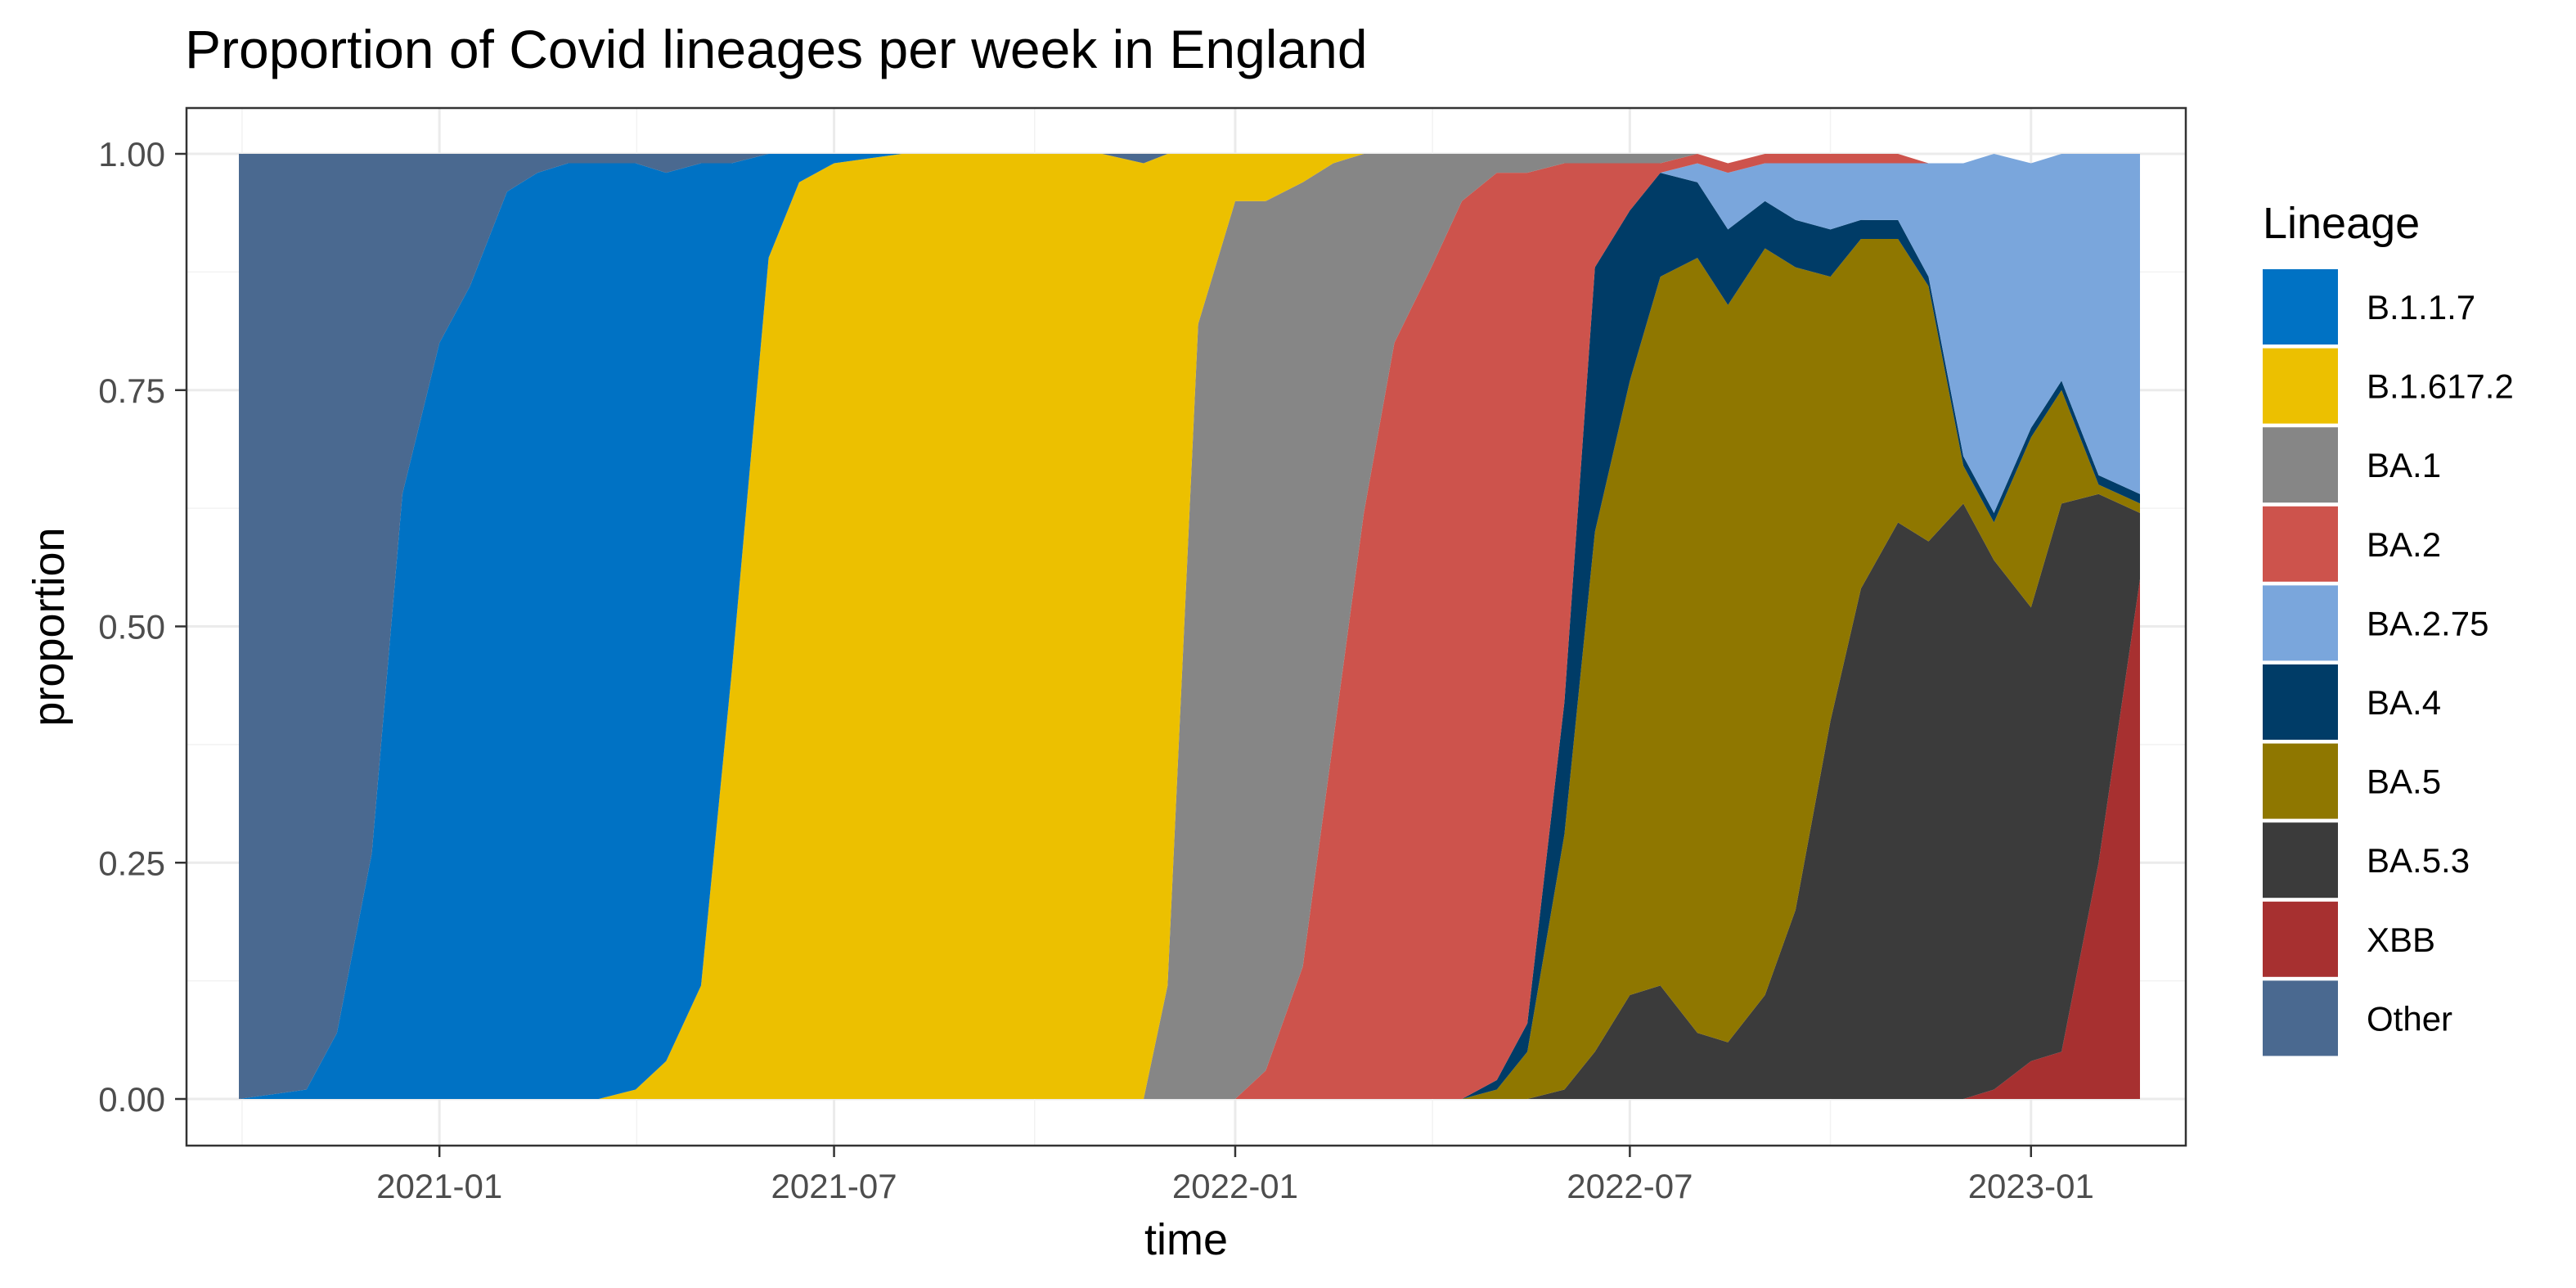 This screenshot has height=1288, width=2576. Describe the element at coordinates (131, 154) in the screenshot. I see `y-tick-label: 1.00` at that location.